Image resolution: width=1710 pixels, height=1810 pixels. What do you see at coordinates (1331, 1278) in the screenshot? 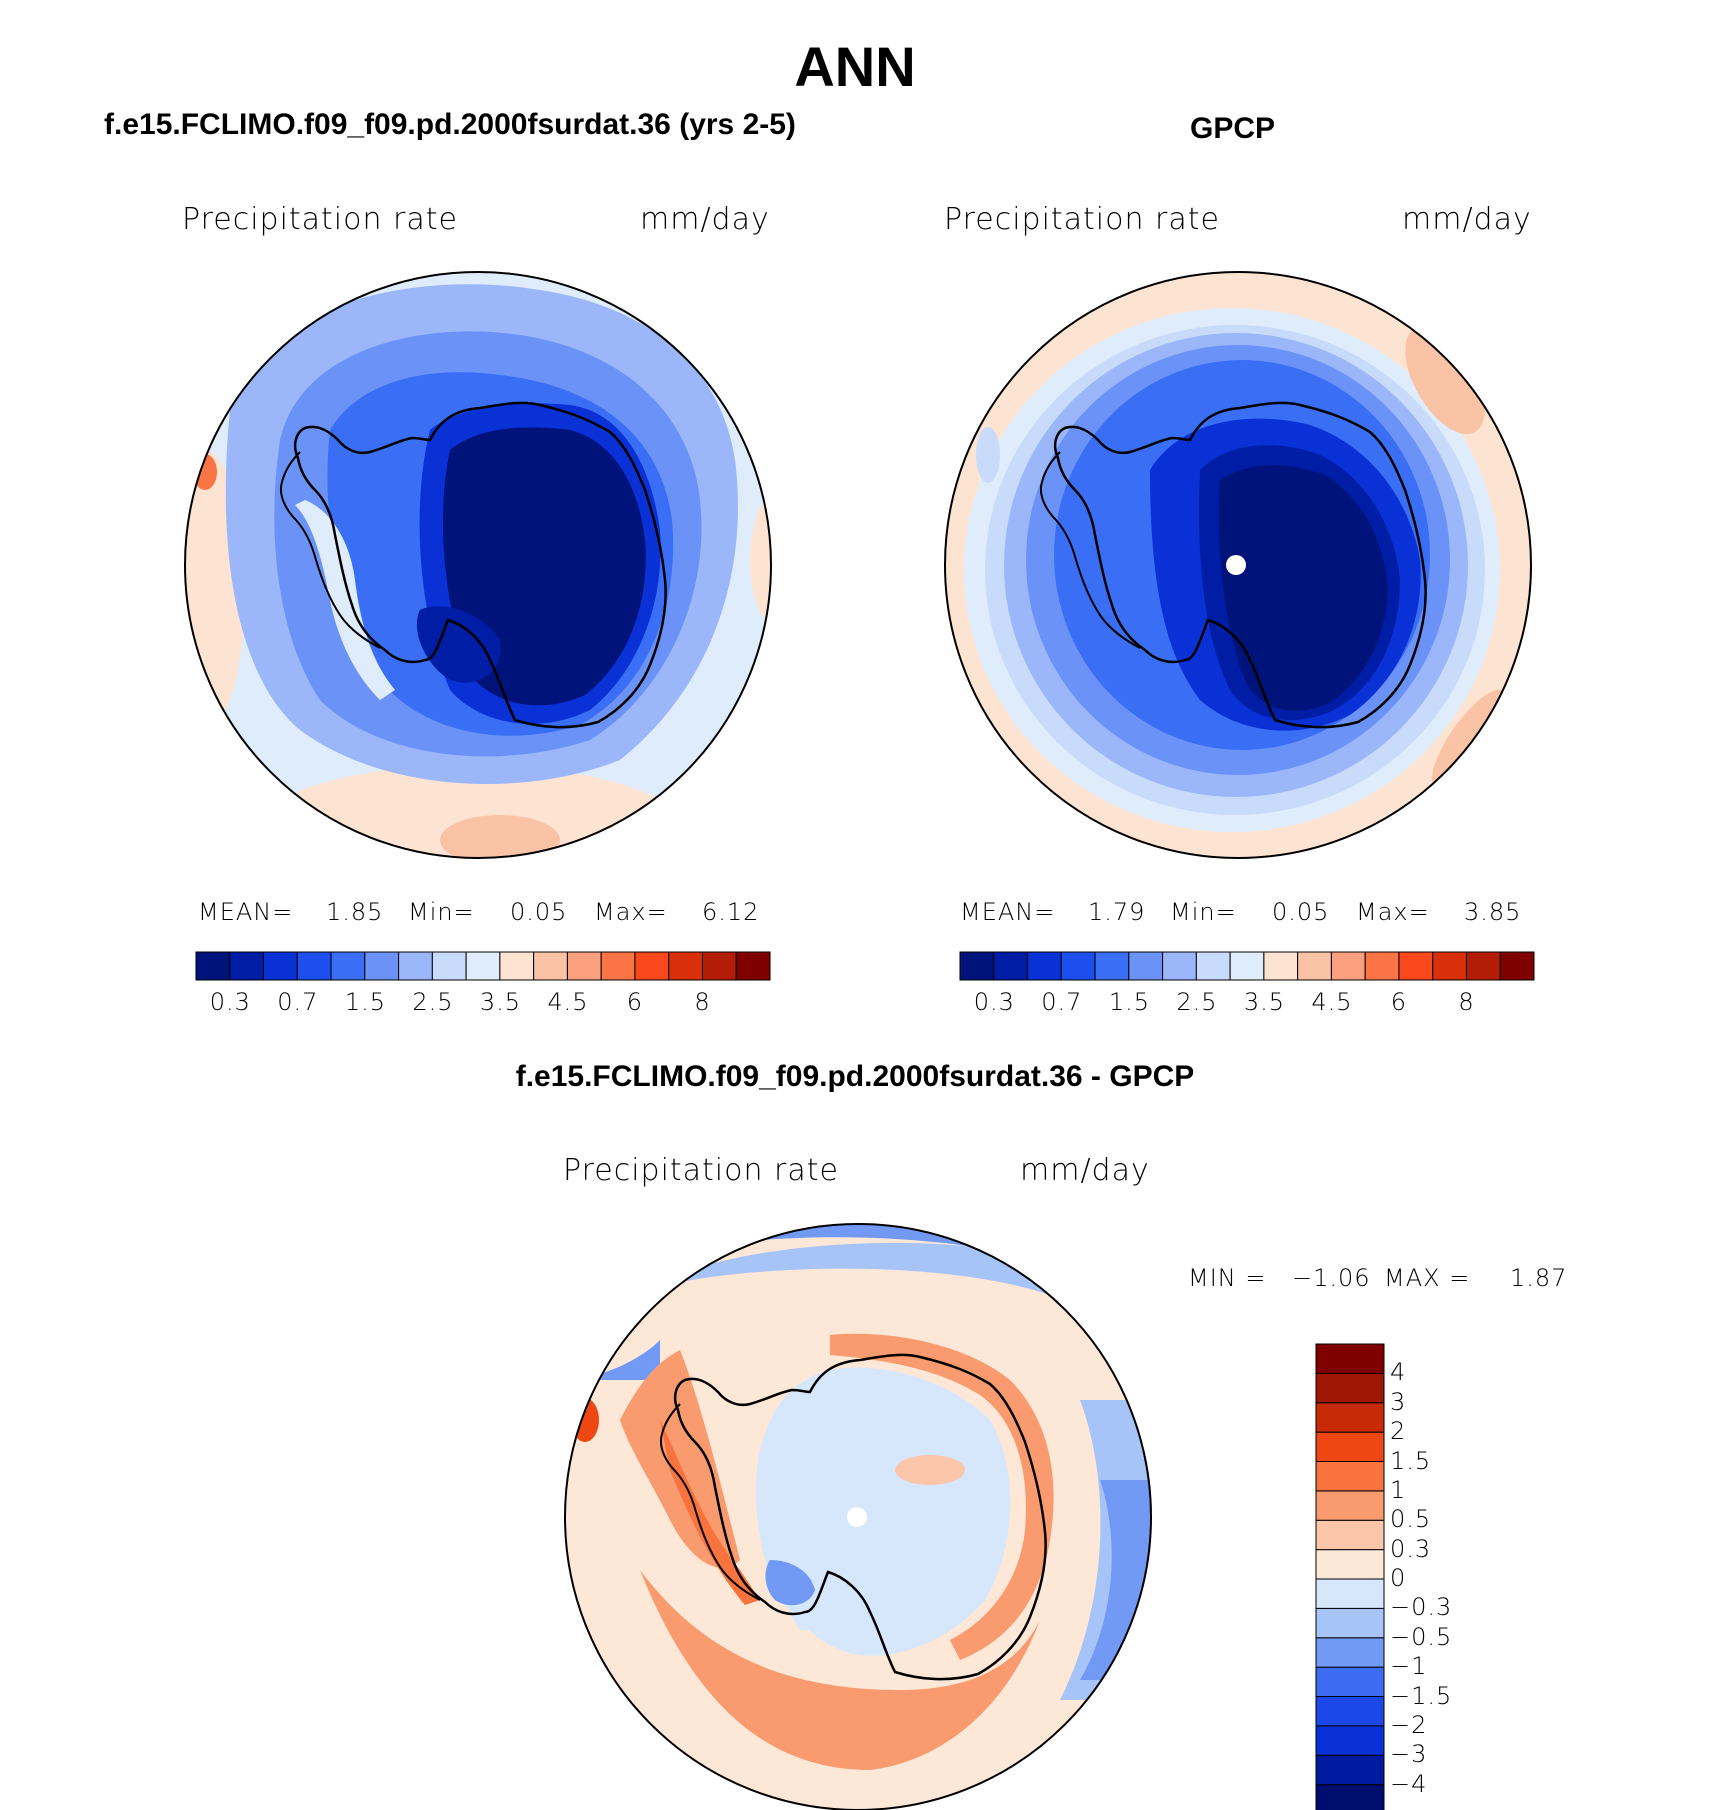
I see `diff-min-value: −1.06` at bounding box center [1331, 1278].